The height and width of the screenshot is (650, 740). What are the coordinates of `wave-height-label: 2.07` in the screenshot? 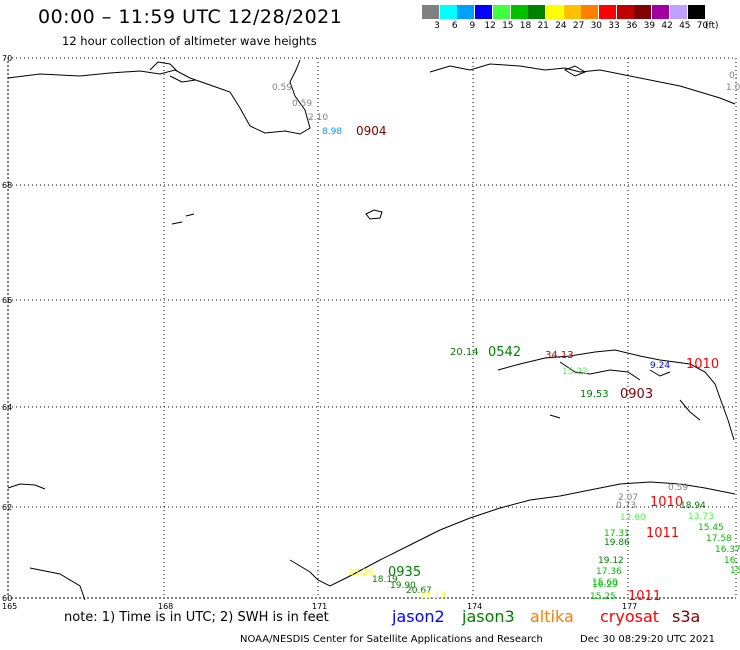 It's located at (628, 498).